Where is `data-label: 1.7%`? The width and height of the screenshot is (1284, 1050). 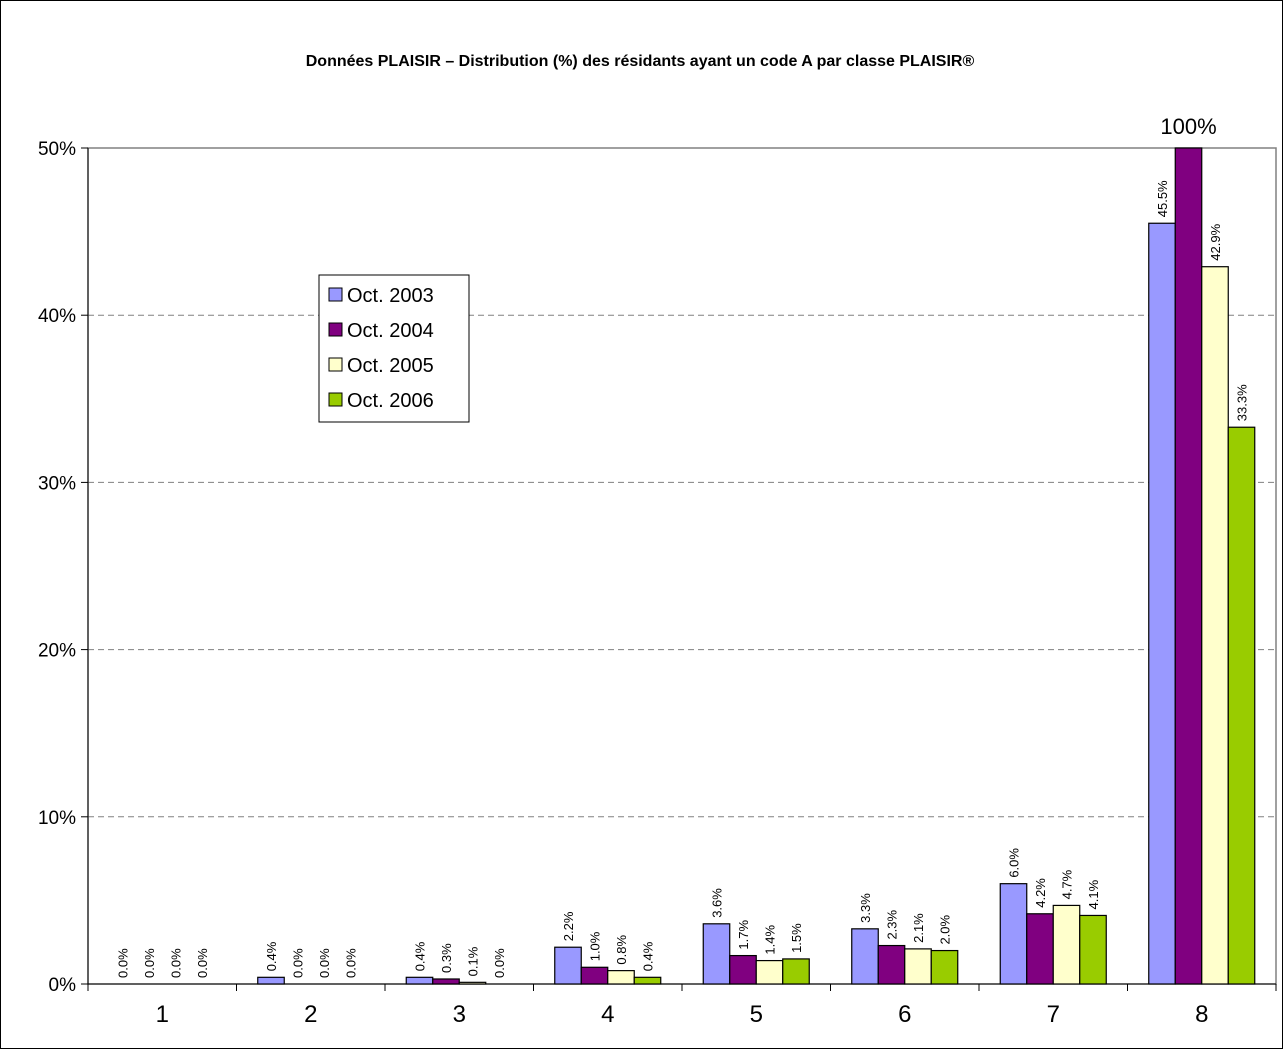 data-label: 1.7% is located at coordinates (743, 935).